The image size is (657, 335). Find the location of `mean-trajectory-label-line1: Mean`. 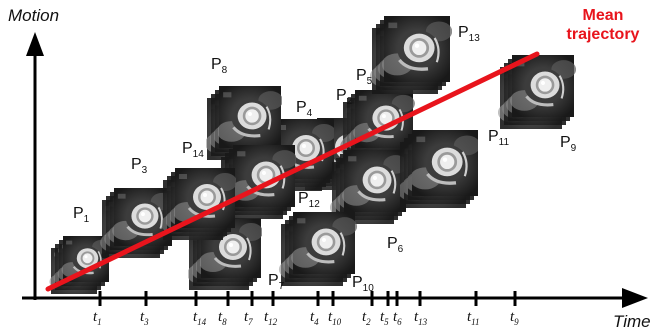

mean-trajectory-label-line1: Mean is located at coordinates (603, 15).